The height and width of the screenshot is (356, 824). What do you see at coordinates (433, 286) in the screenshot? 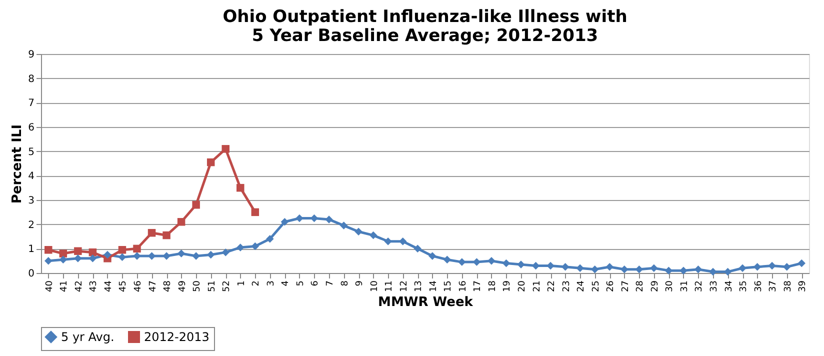
I see `x-tick-label: 14` at bounding box center [433, 286].